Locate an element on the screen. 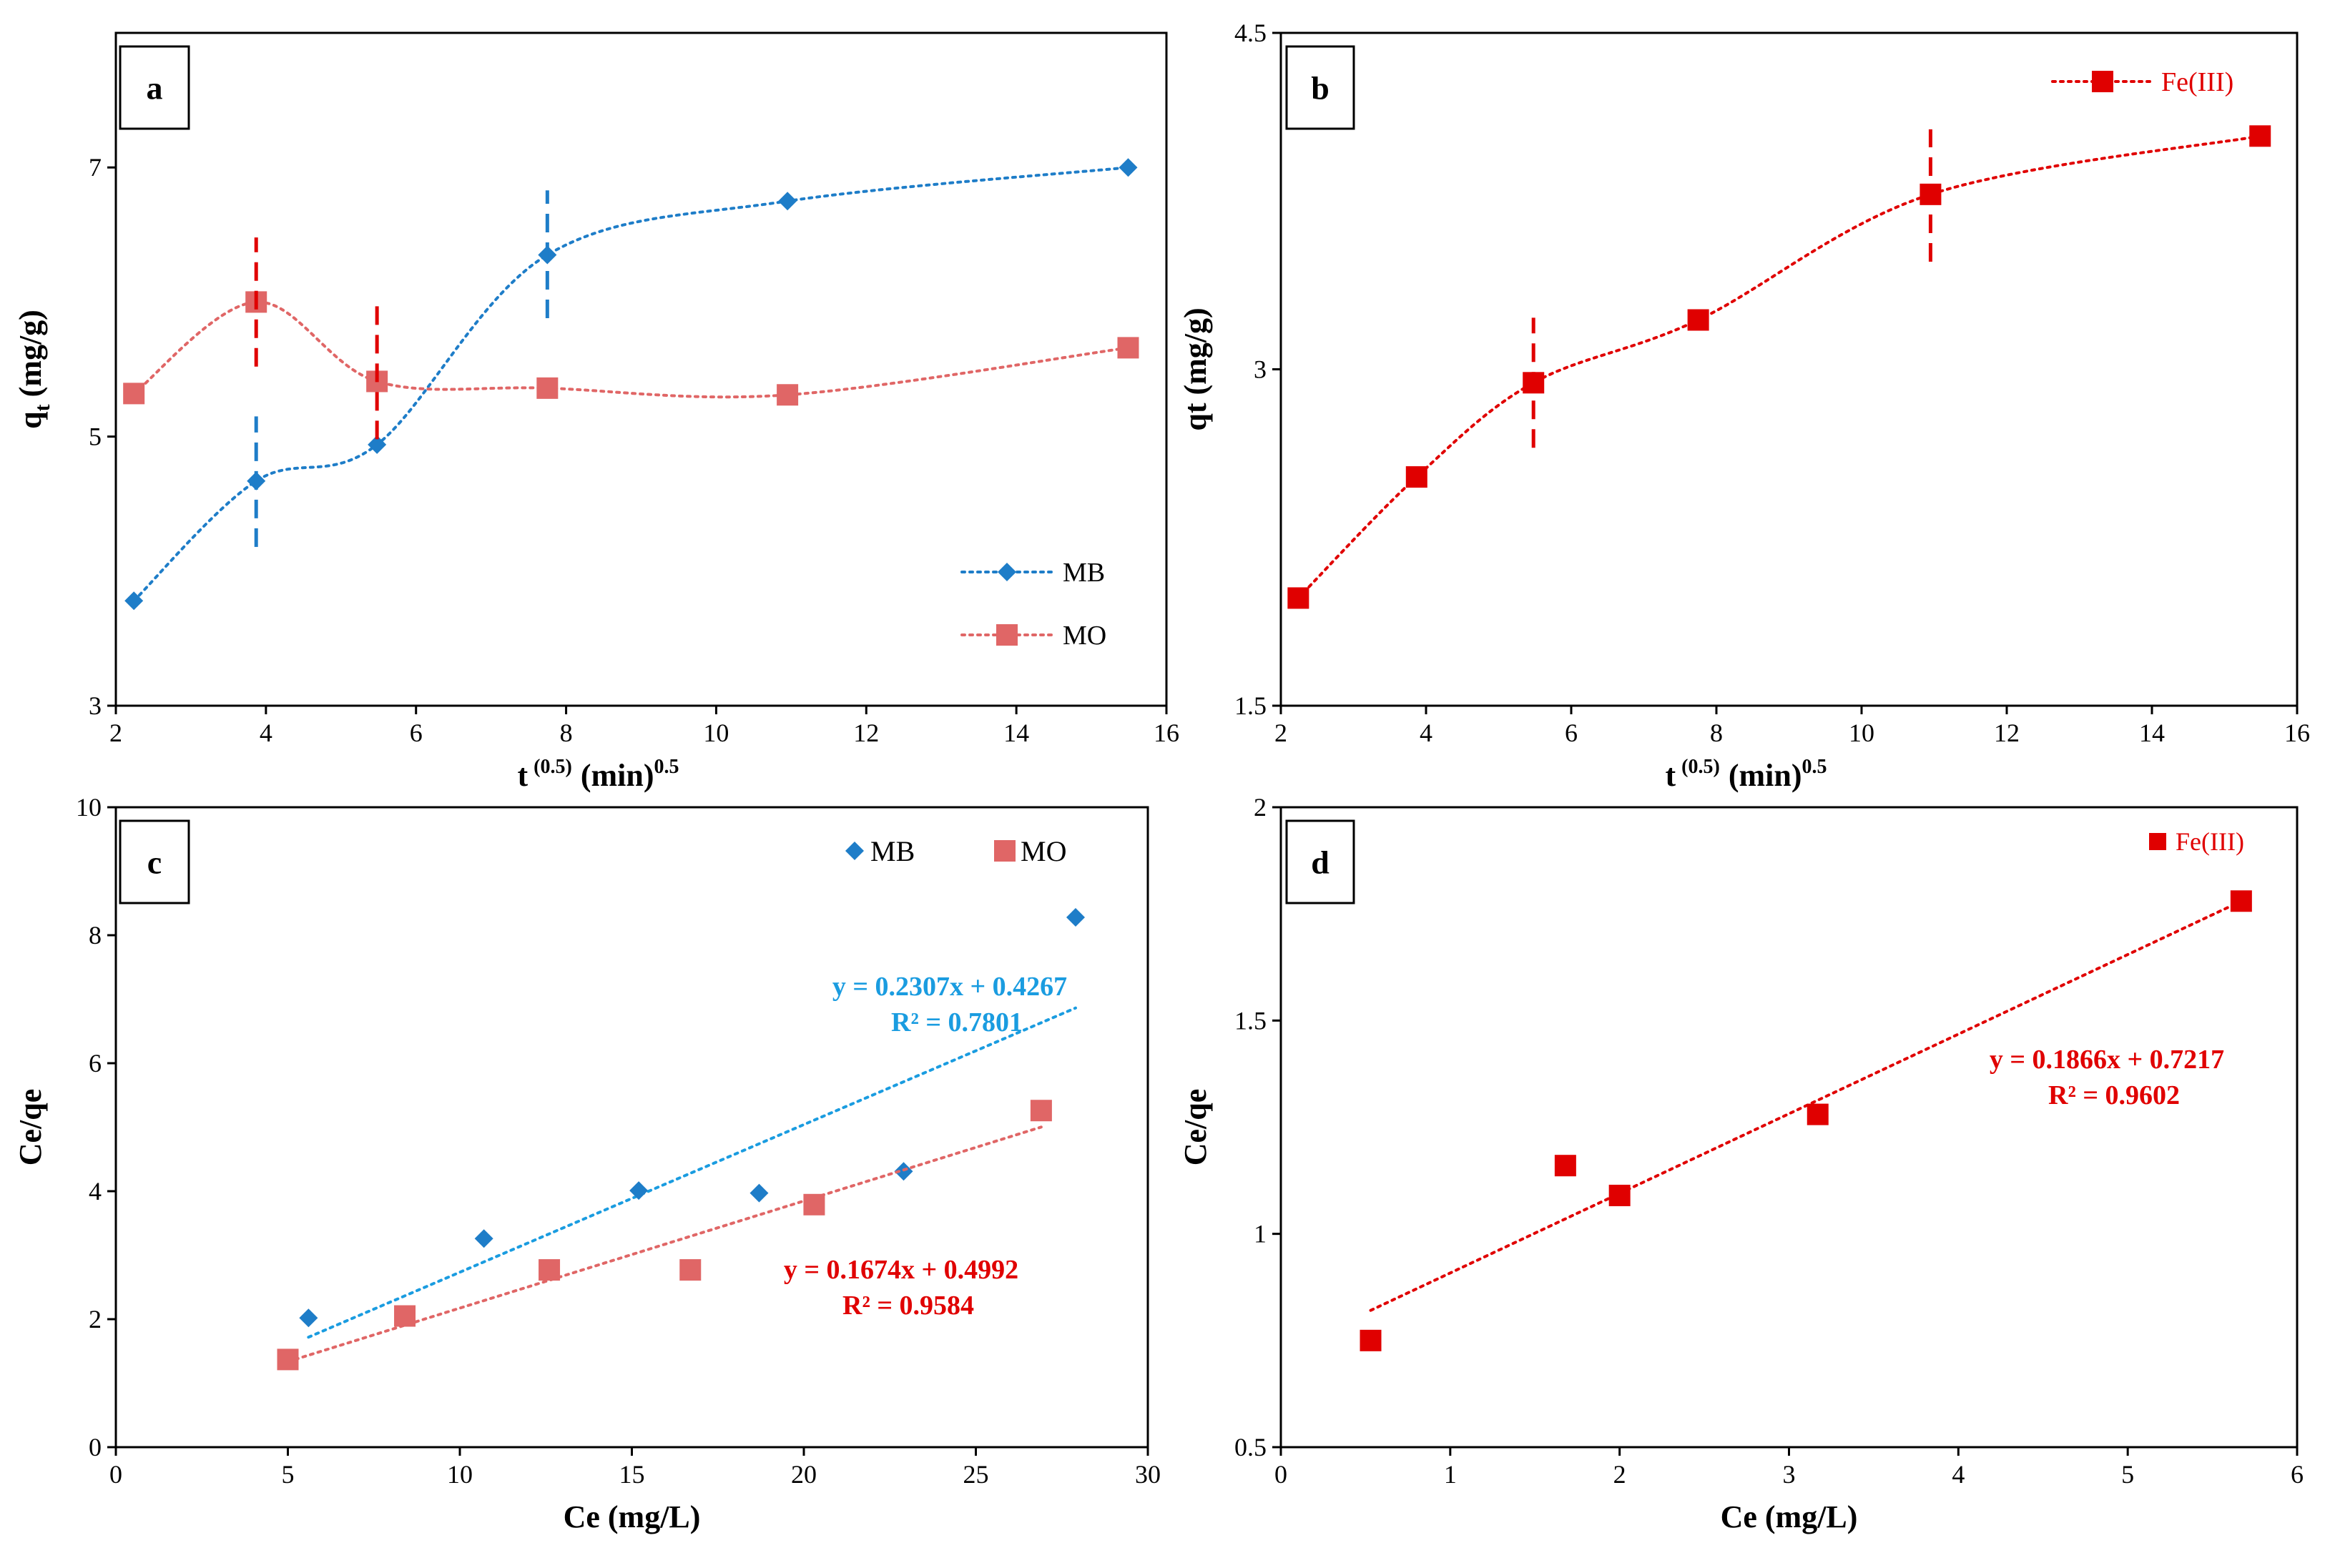 The width and height of the screenshot is (2325, 1568). panel-label: b is located at coordinates (1320, 88).